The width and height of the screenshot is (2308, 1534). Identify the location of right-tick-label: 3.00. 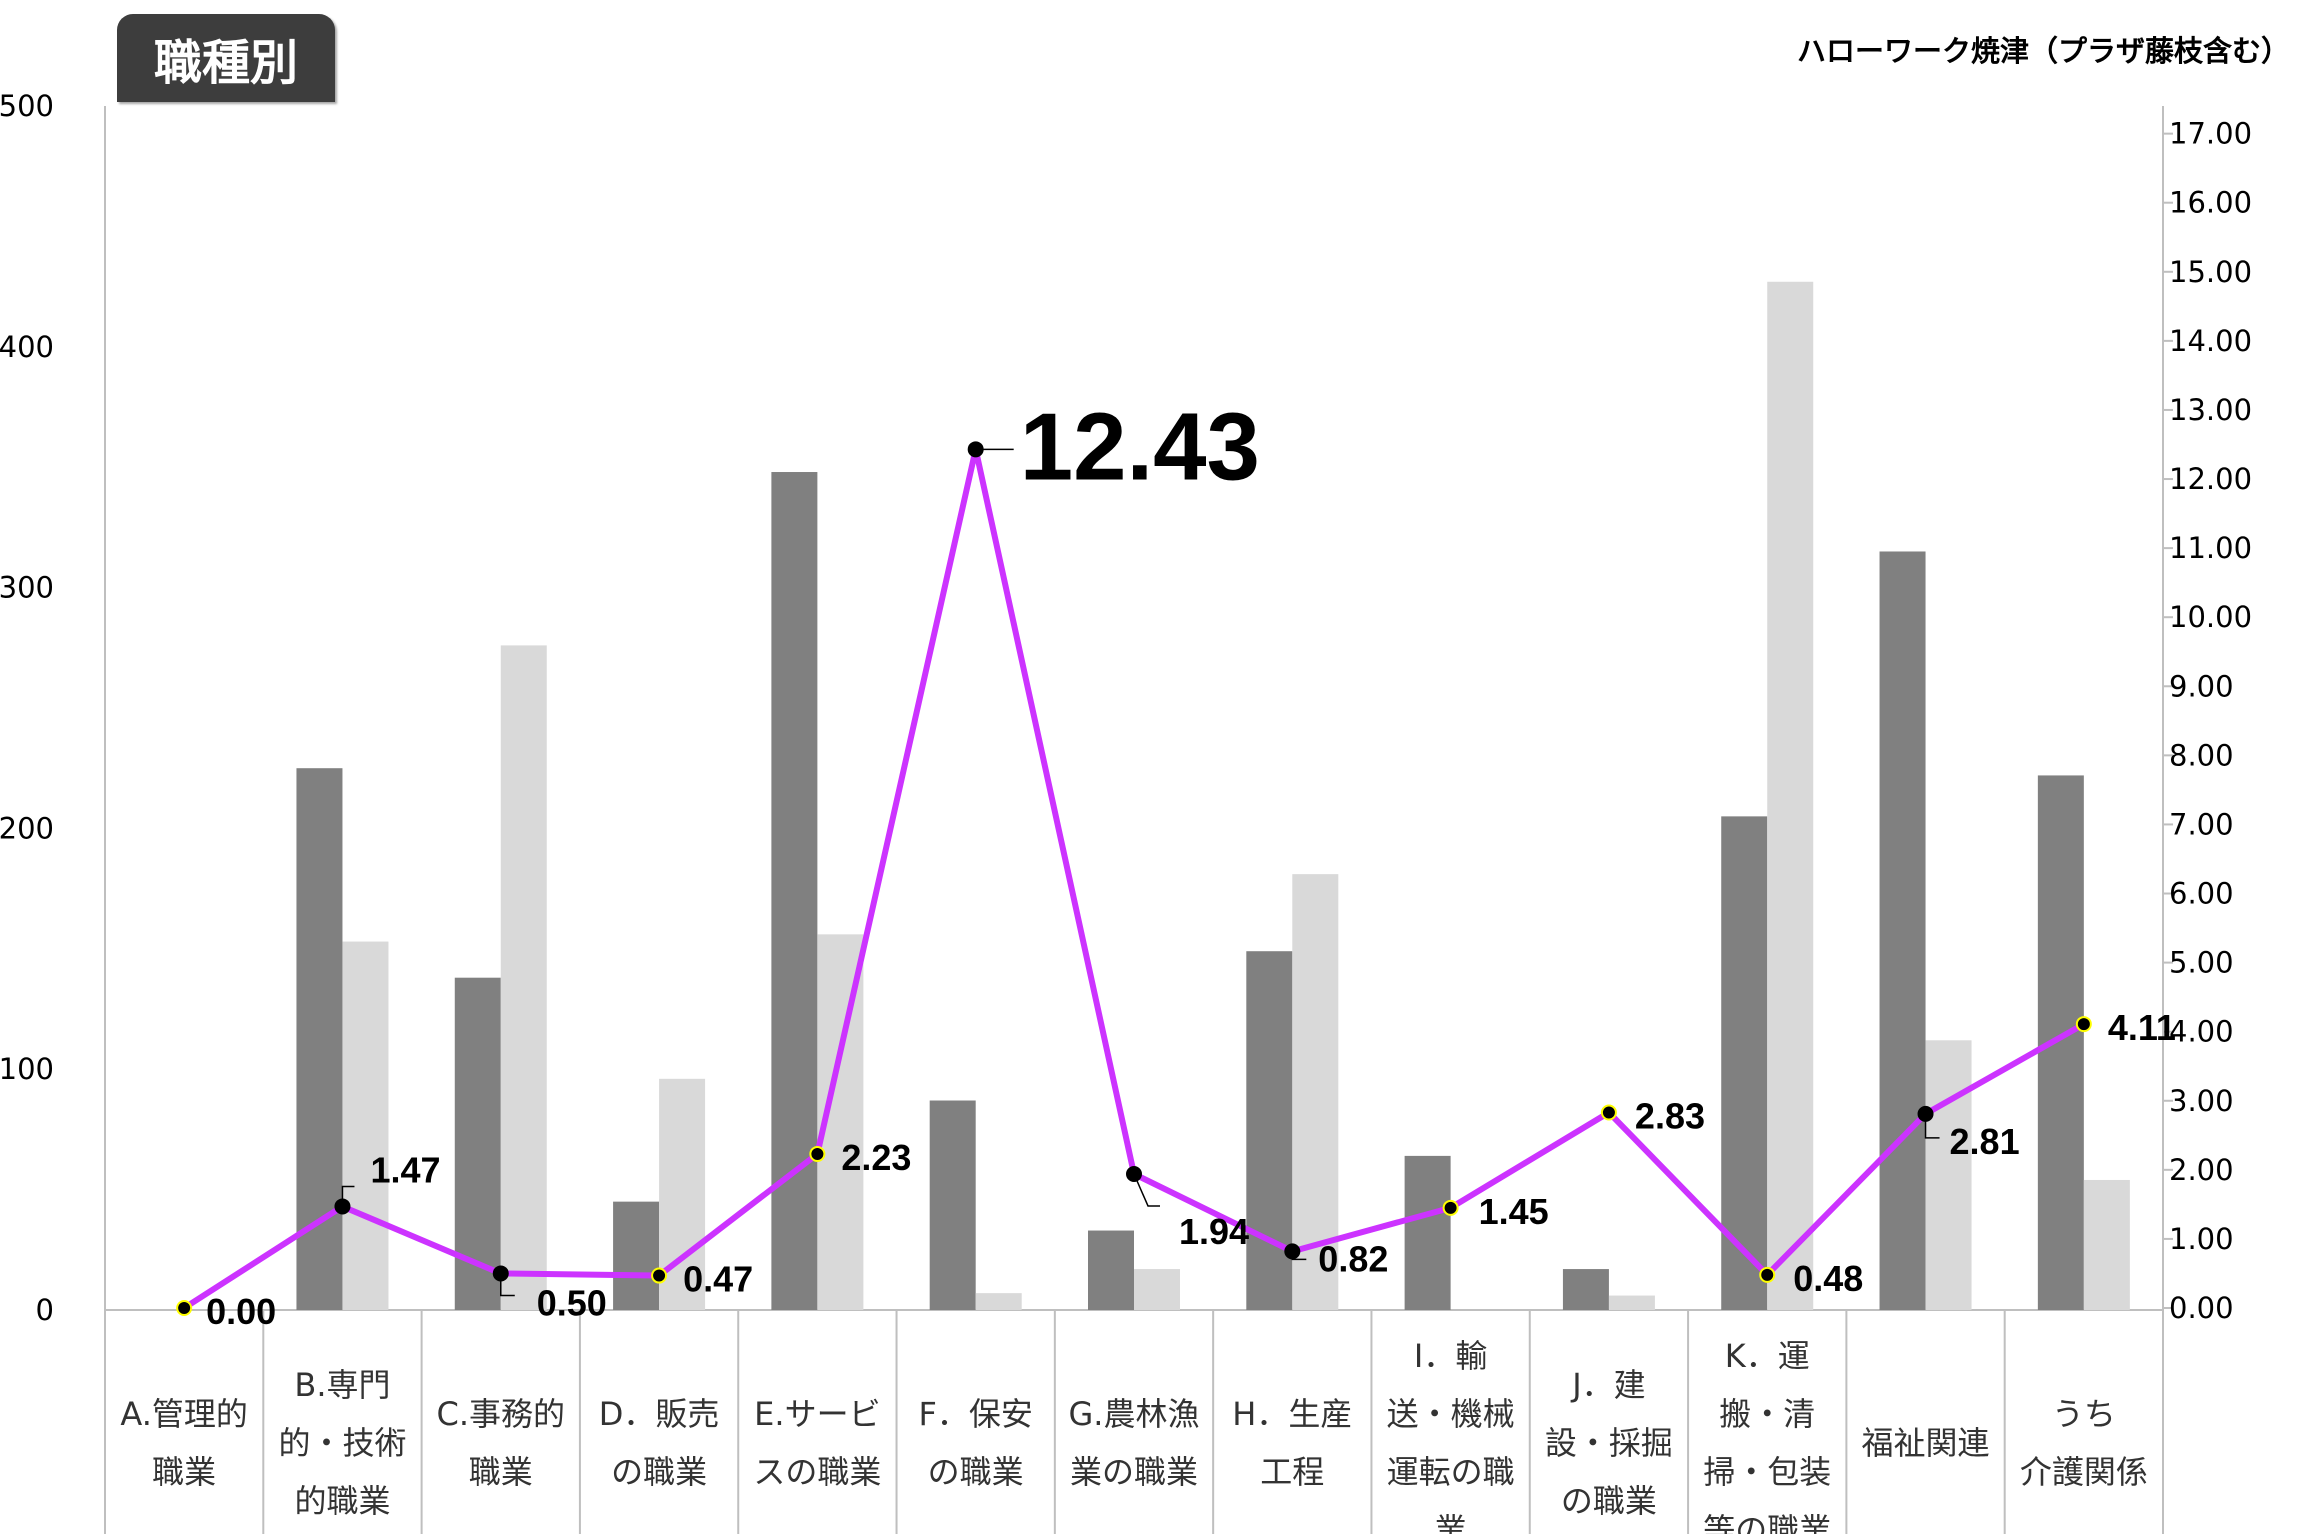
(2201, 1101).